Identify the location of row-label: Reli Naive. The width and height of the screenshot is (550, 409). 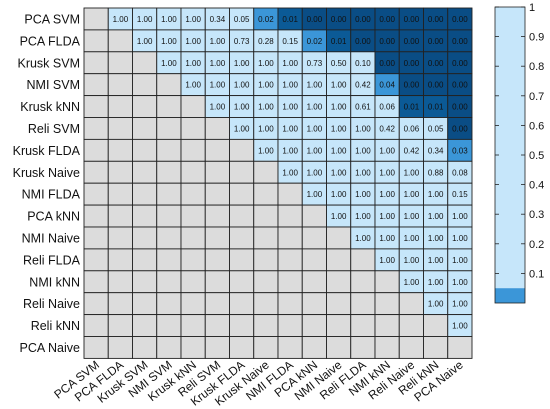
(51, 304).